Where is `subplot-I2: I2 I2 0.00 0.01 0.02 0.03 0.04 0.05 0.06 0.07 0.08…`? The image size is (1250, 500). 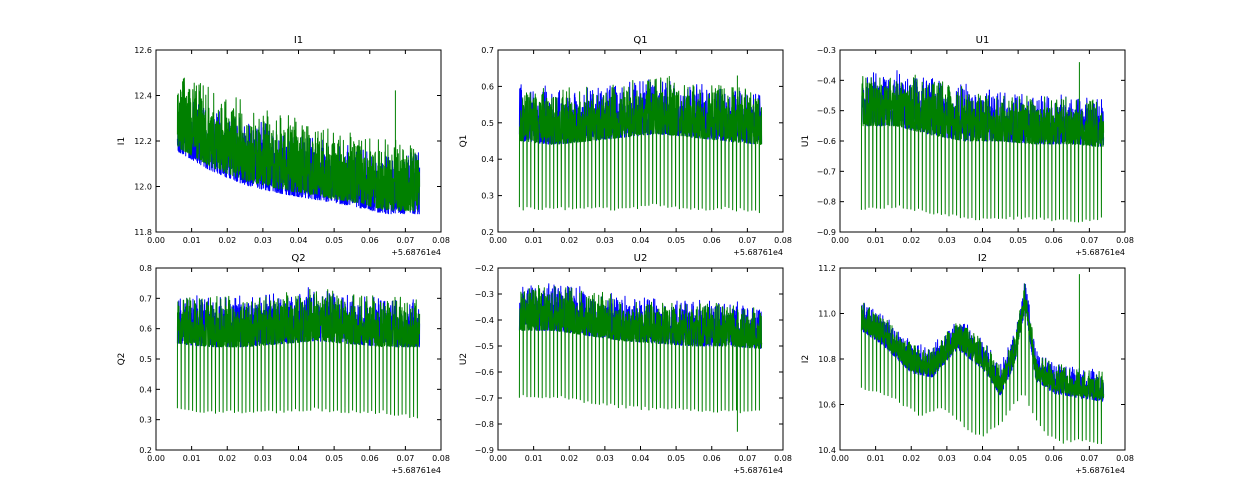 subplot-I2: I2 I2 0.00 0.01 0.02 0.03 0.04 0.05 0.06 0.07 0.08… is located at coordinates (967, 364).